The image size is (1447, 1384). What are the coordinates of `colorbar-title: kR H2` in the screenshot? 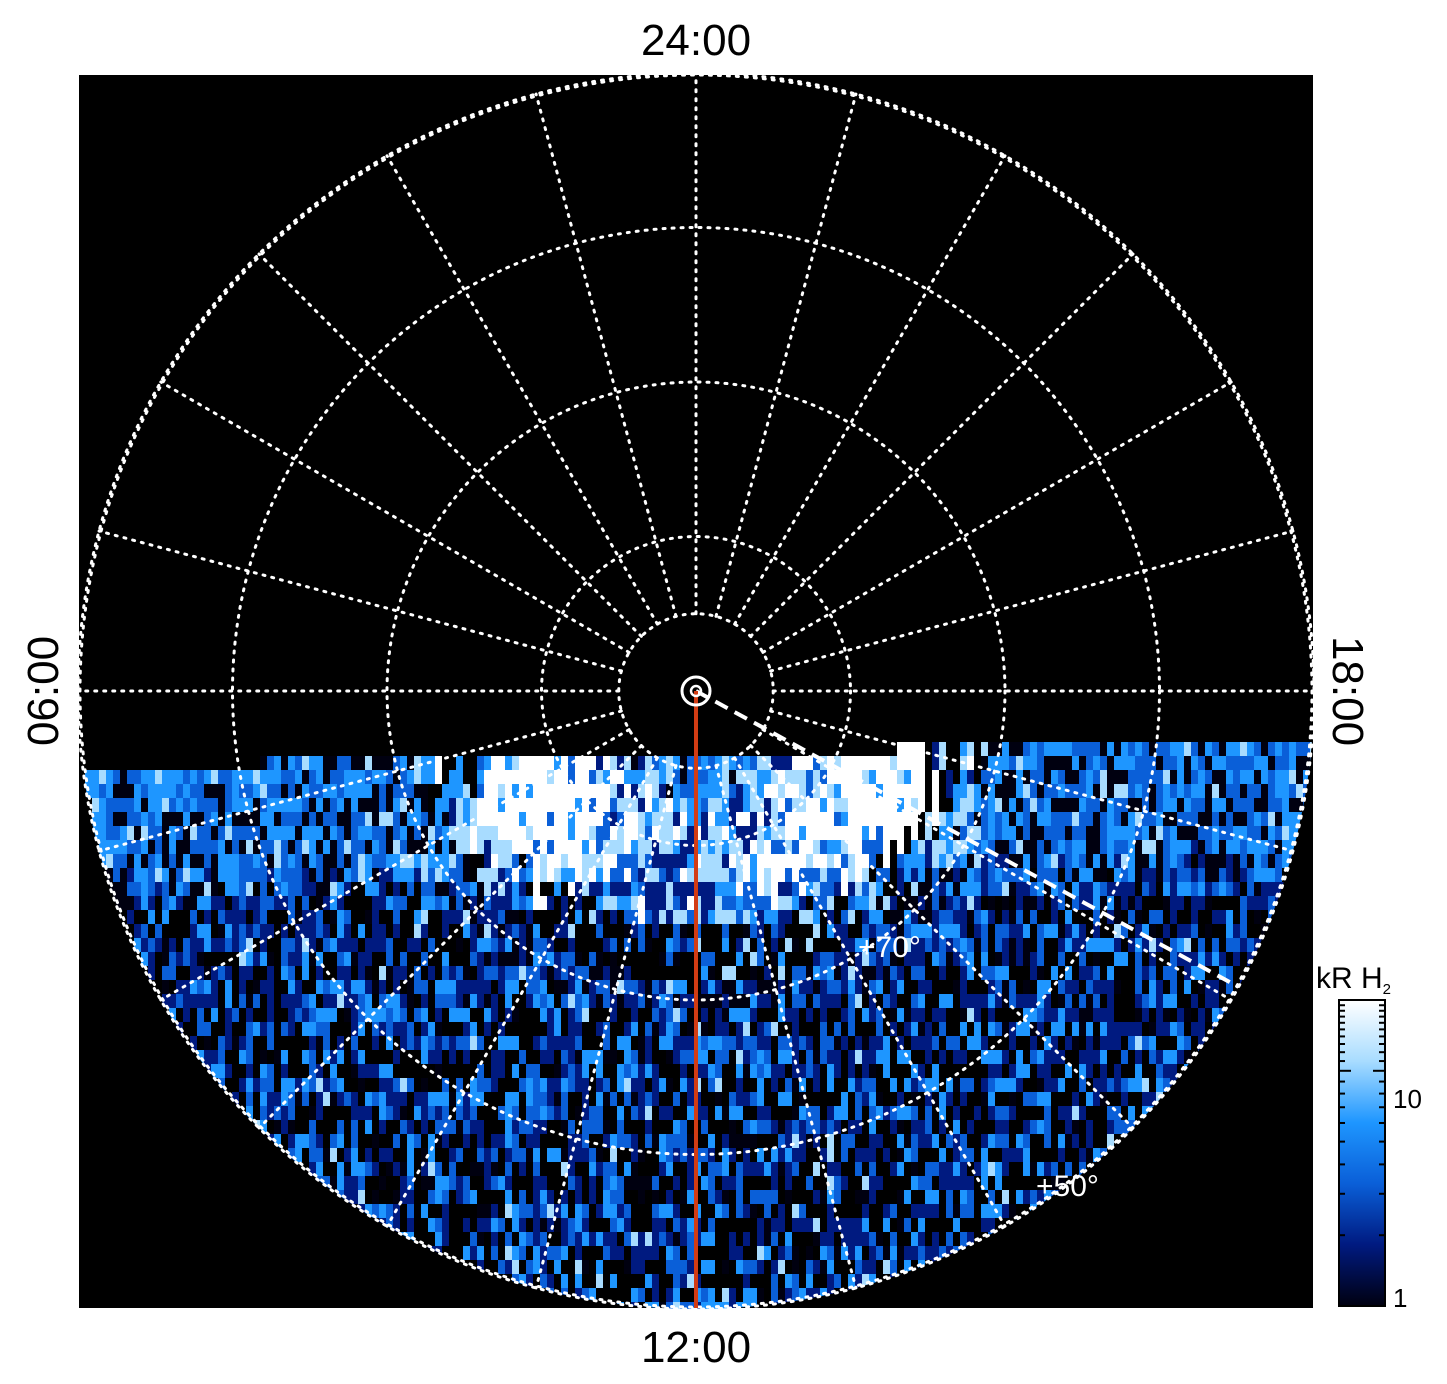 It's located at (1353, 980).